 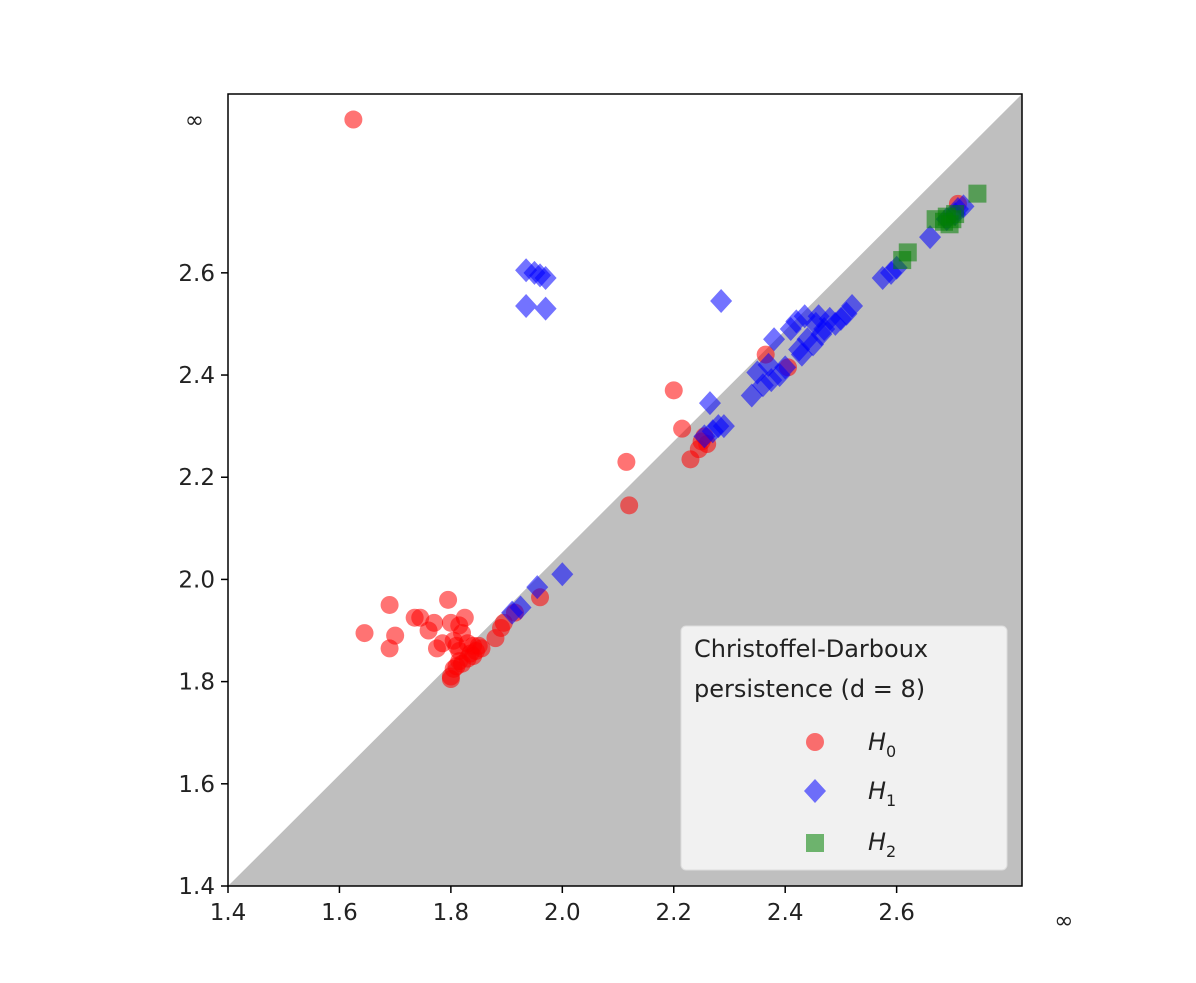 I want to click on y-tick-label: 2.6, so click(x=196, y=274).